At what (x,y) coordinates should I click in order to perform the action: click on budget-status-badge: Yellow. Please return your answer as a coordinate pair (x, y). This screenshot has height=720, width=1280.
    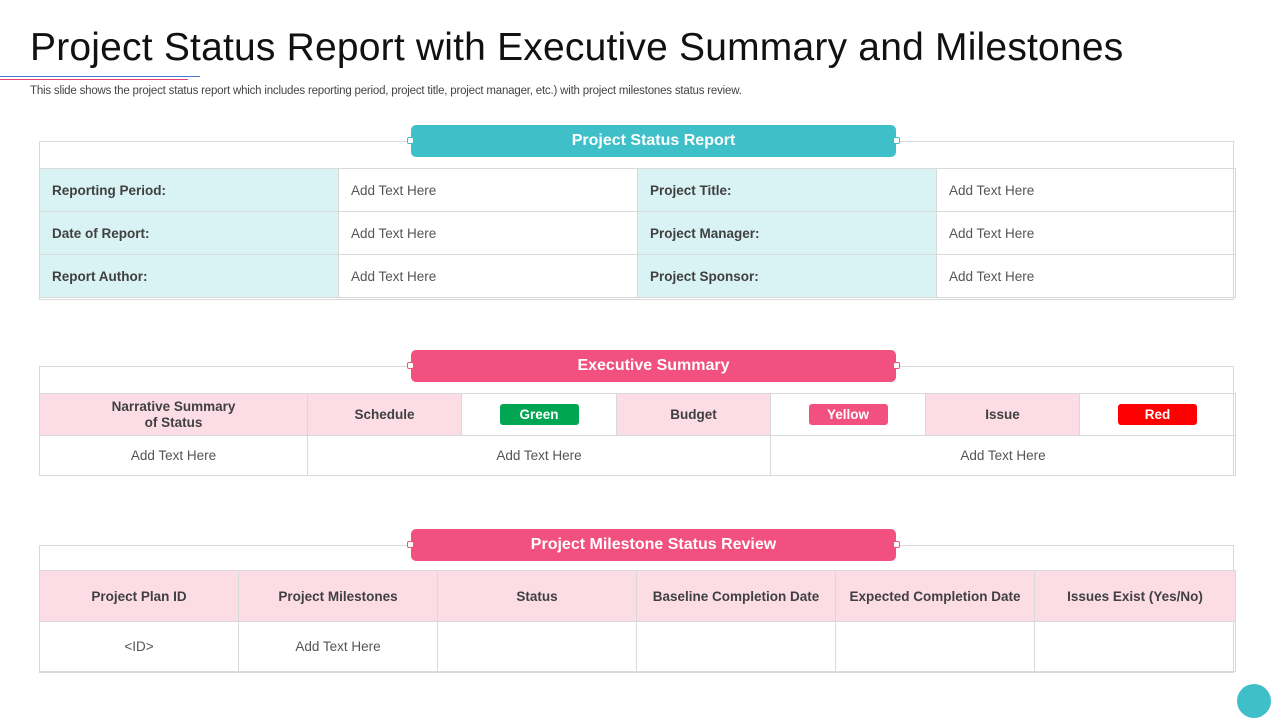
    Looking at the image, I should click on (848, 414).